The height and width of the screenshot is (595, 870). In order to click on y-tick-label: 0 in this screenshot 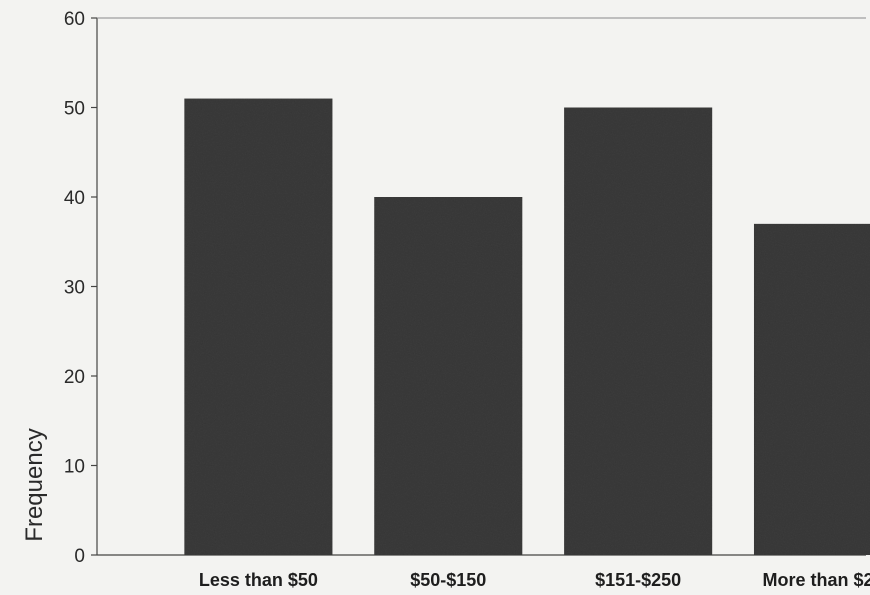, I will do `click(79, 556)`.